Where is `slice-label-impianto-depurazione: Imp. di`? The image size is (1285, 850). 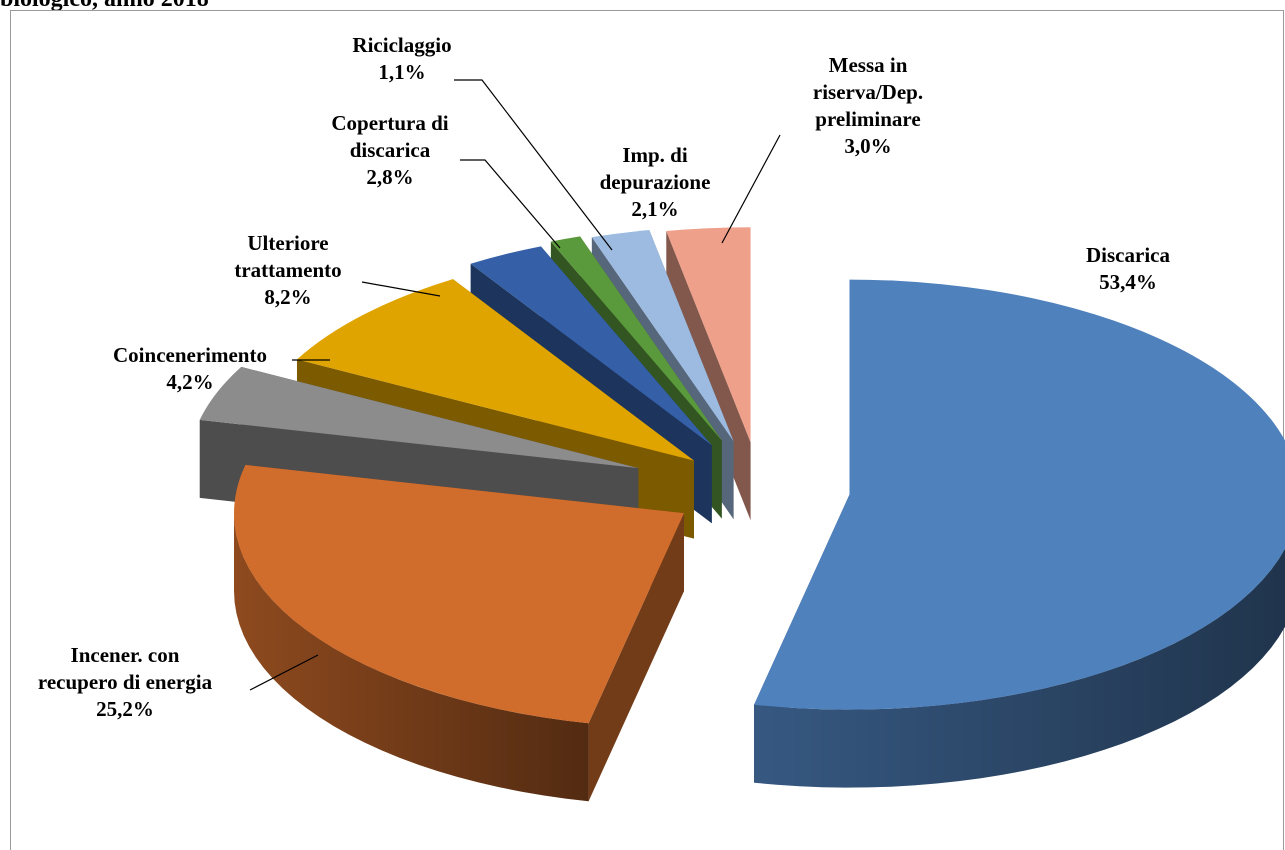
slice-label-impianto-depurazione: Imp. di is located at coordinates (655, 155).